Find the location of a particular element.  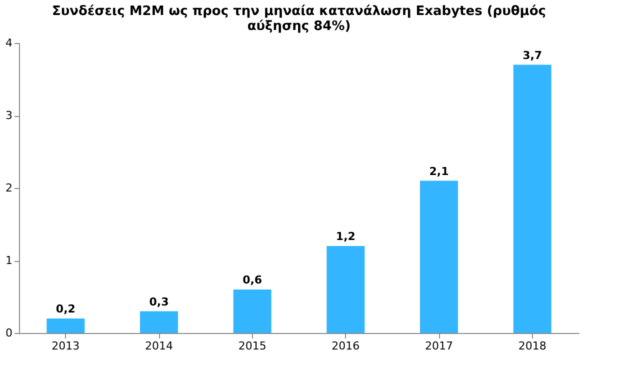

x-tick-label: 2013 is located at coordinates (66, 346).